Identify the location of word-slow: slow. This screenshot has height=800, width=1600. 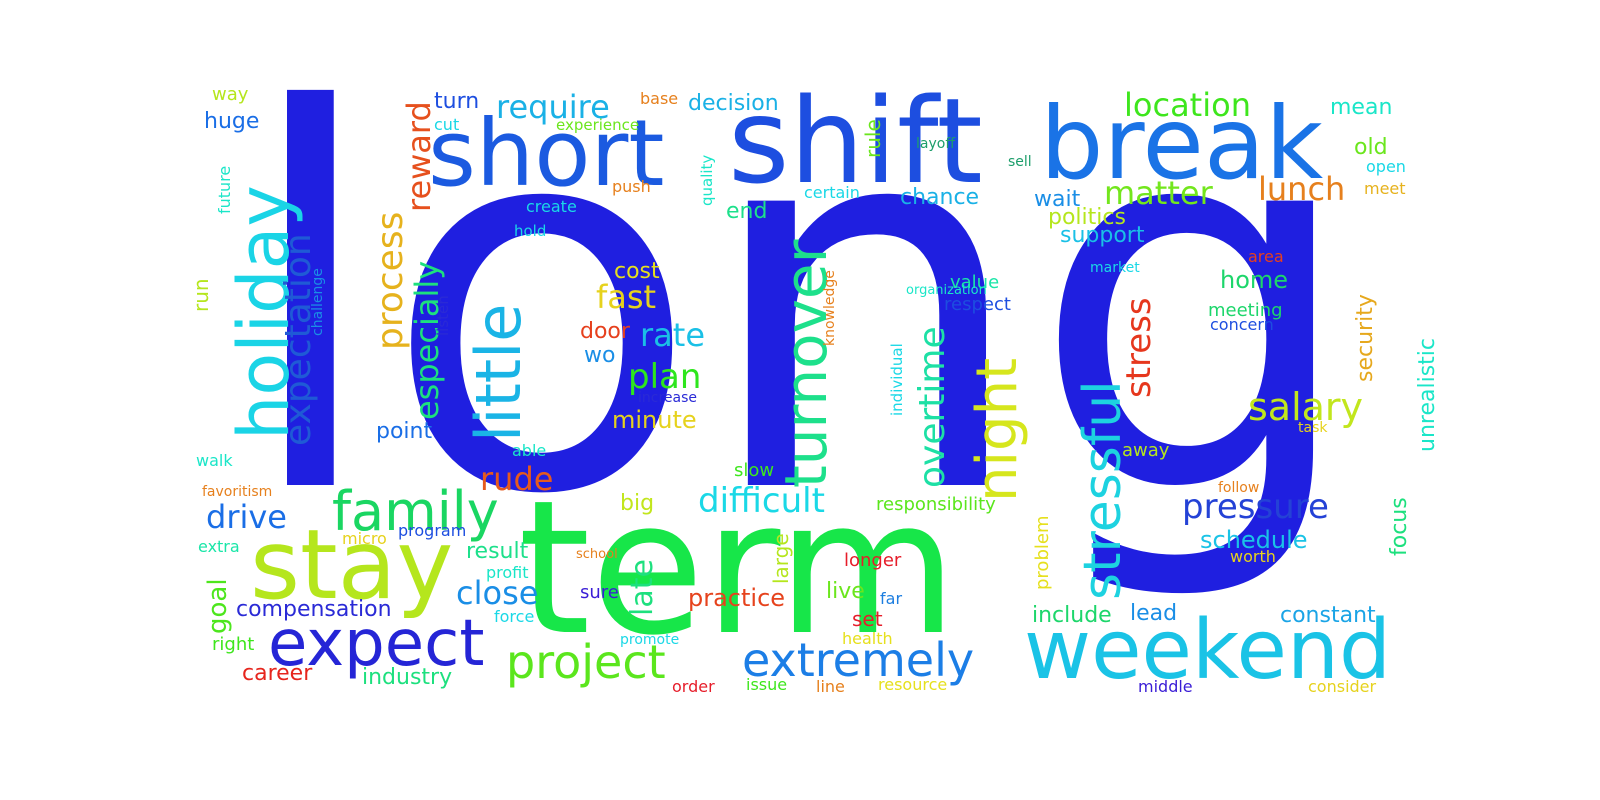
(754, 470).